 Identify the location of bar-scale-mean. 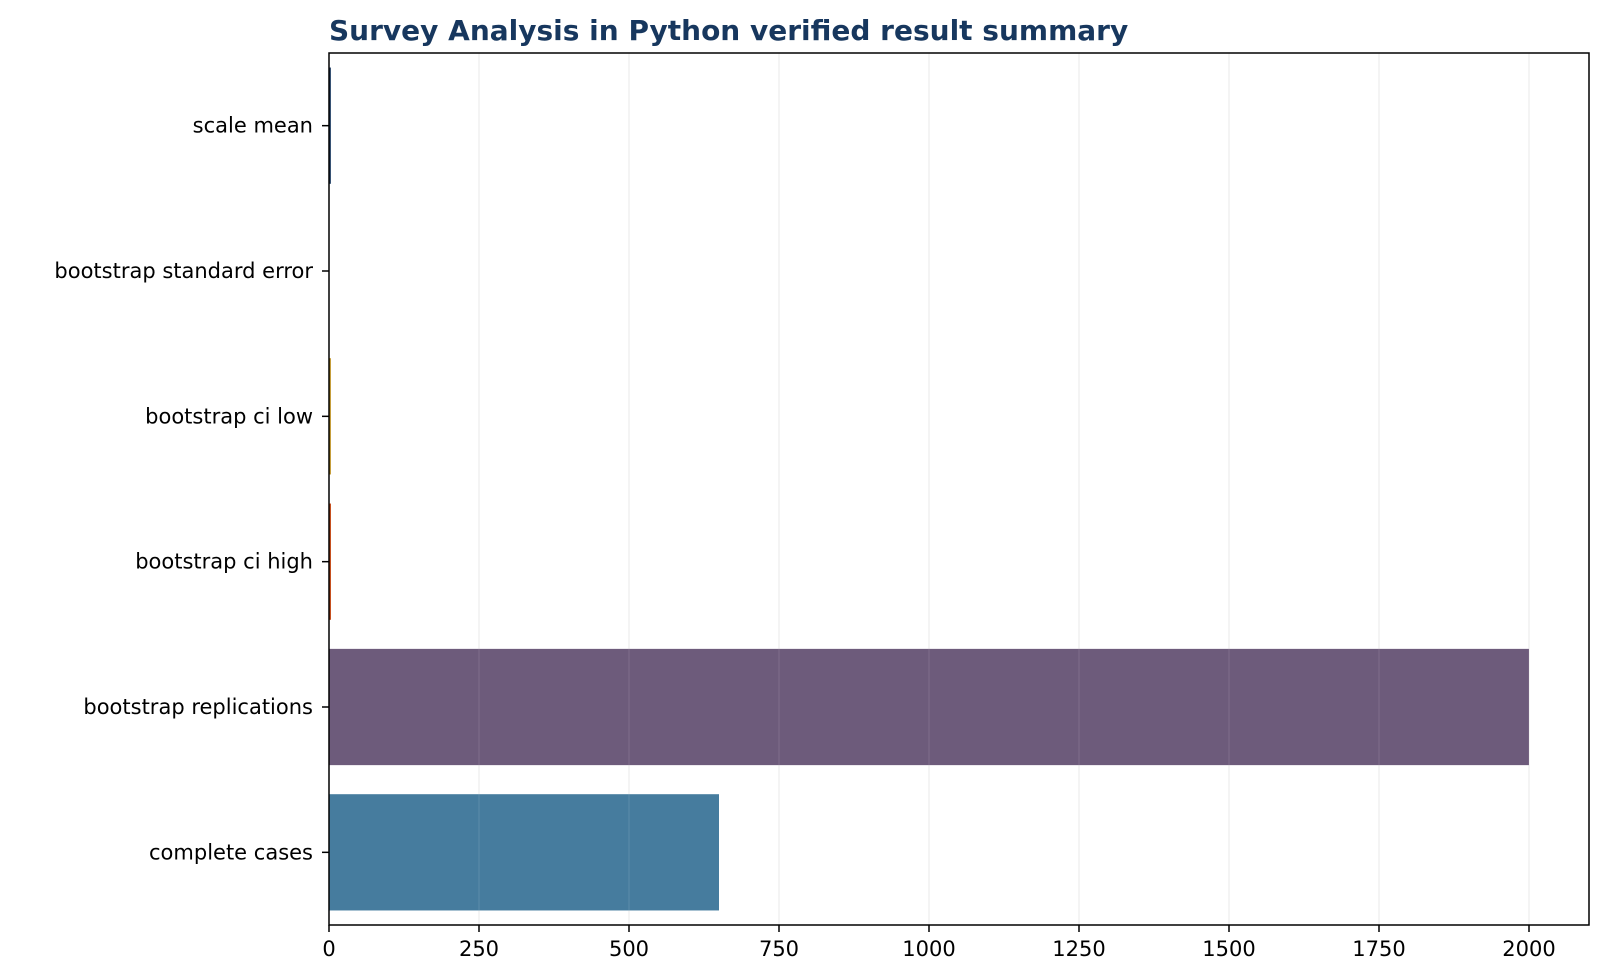
(330, 125).